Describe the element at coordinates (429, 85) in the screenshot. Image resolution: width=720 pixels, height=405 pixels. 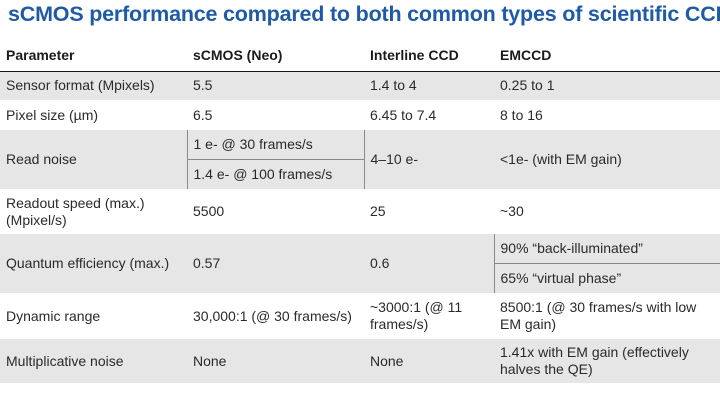
I see `cell-value: 1.4 to 4` at that location.